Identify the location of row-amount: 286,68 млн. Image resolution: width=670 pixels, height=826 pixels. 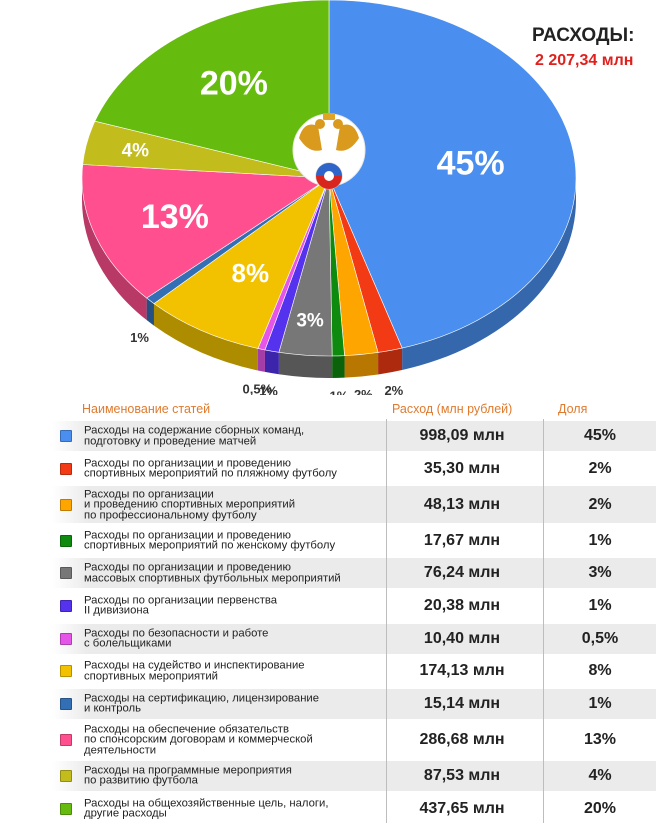
(462, 739).